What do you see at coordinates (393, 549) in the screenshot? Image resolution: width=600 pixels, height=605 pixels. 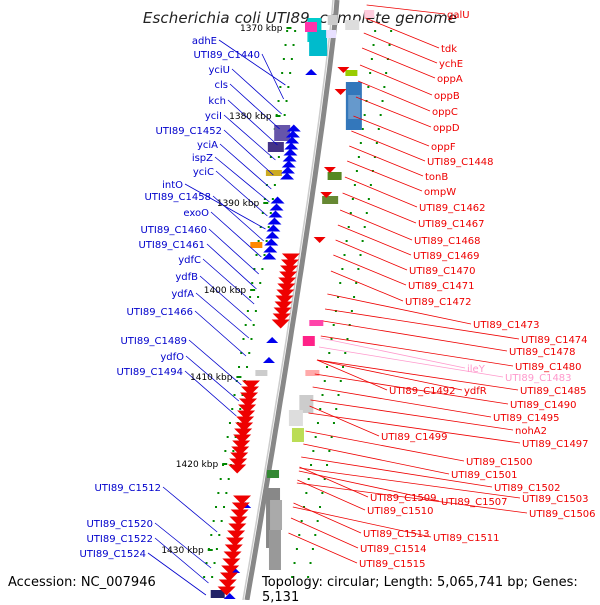 I see `gene-label-right: UTI89_C1514` at bounding box center [393, 549].